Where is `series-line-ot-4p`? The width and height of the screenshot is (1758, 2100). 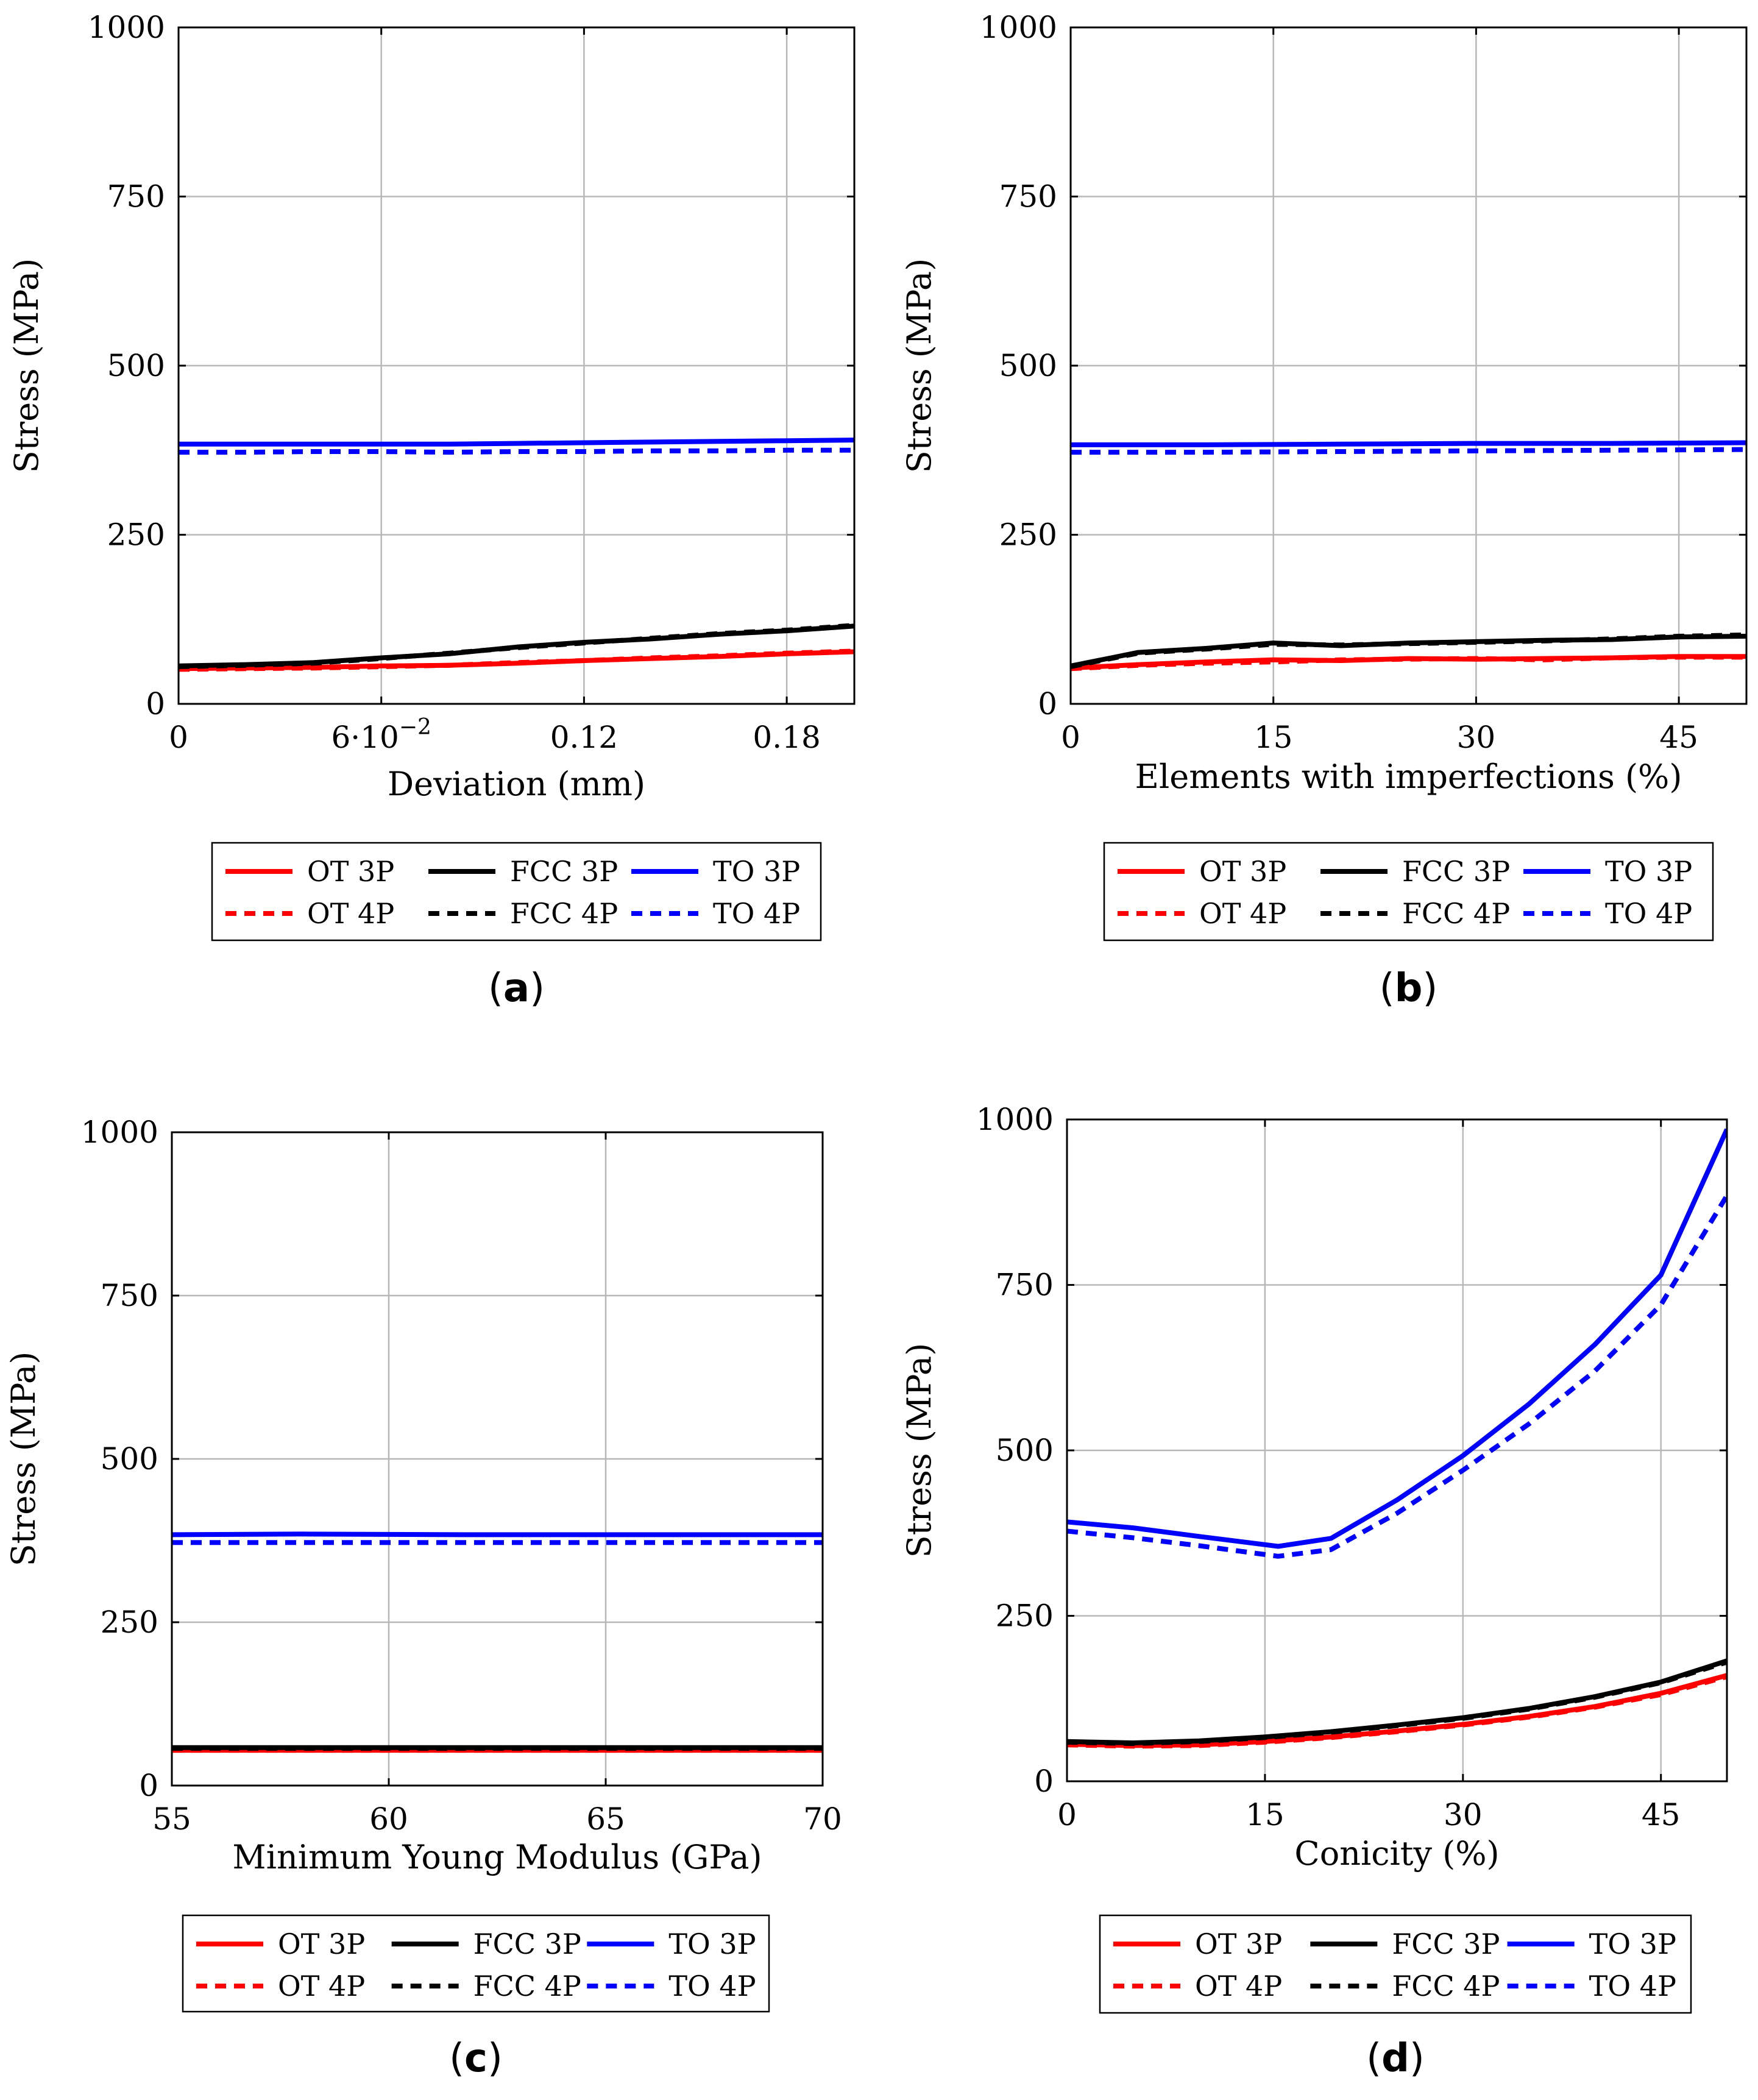
series-line-ot-4p is located at coordinates (1397, 1711).